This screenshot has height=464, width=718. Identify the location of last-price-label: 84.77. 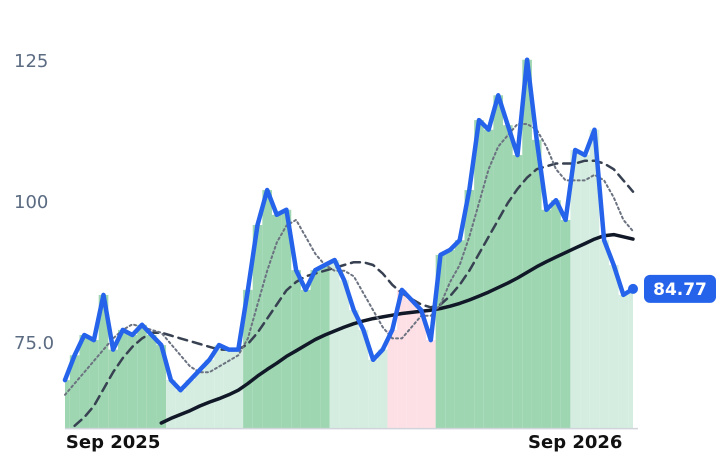
(680, 290).